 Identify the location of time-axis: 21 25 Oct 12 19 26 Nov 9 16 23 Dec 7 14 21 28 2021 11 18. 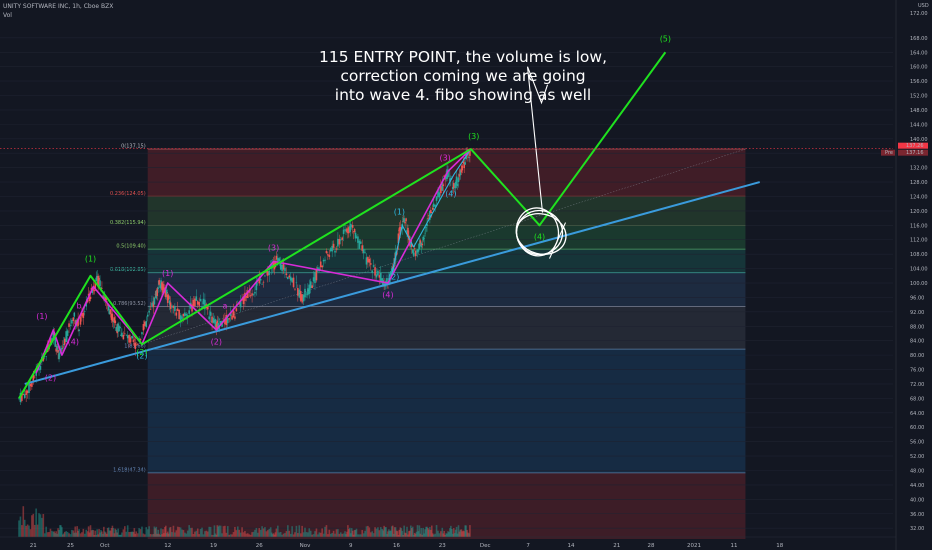
(448, 542).